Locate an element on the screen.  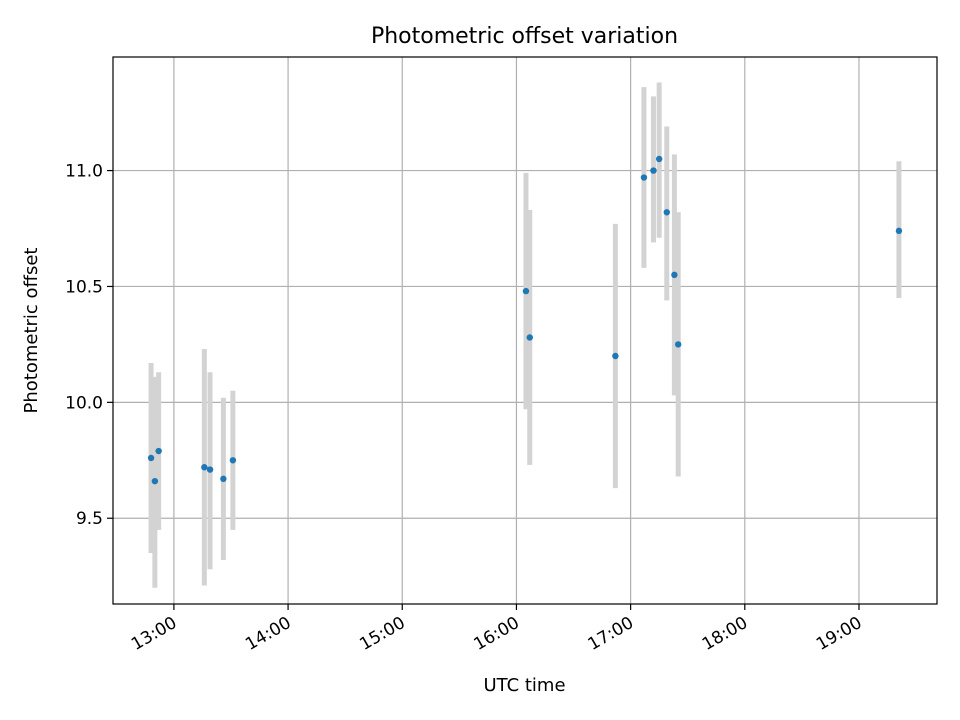
y-axis-label: Photometric offset is located at coordinates (31, 331).